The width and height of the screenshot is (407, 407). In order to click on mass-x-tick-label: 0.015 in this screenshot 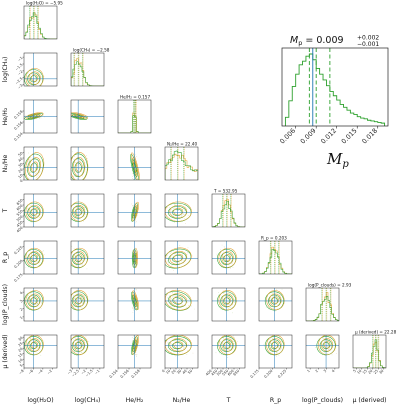, I will do `click(349, 136)`.